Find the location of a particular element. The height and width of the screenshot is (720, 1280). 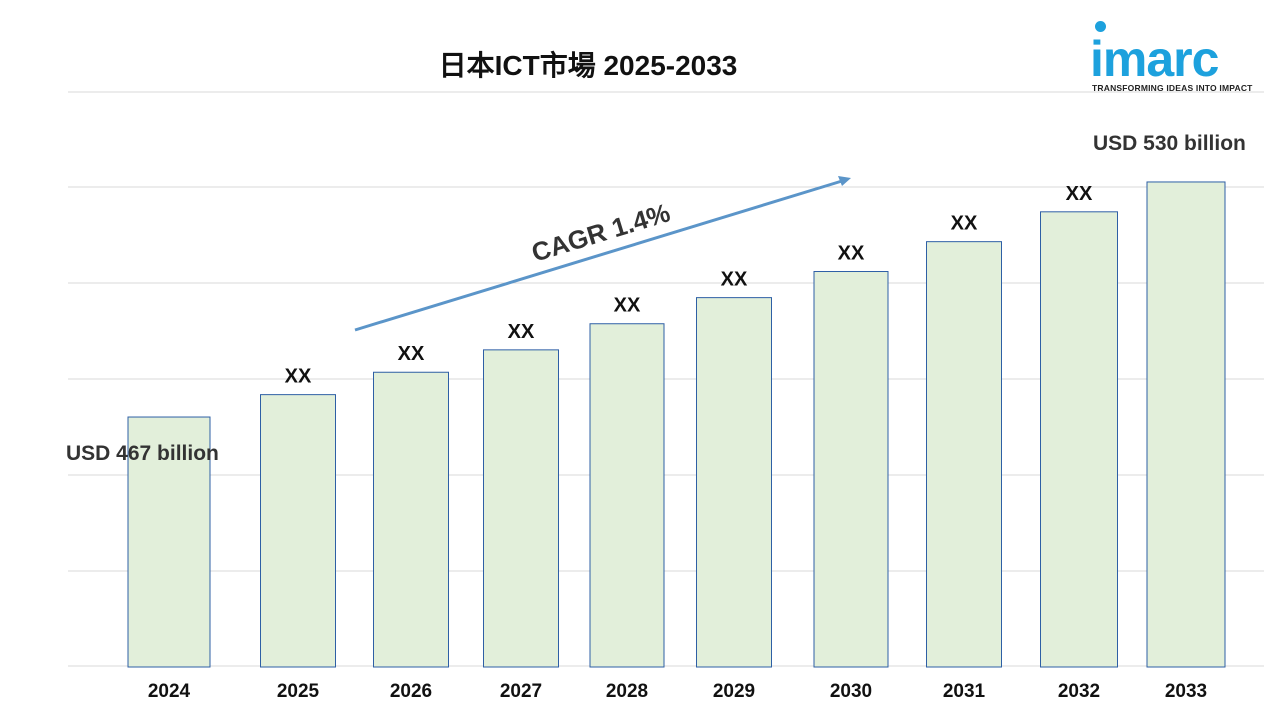

x-tick-label-2029: 2029 is located at coordinates (734, 691).